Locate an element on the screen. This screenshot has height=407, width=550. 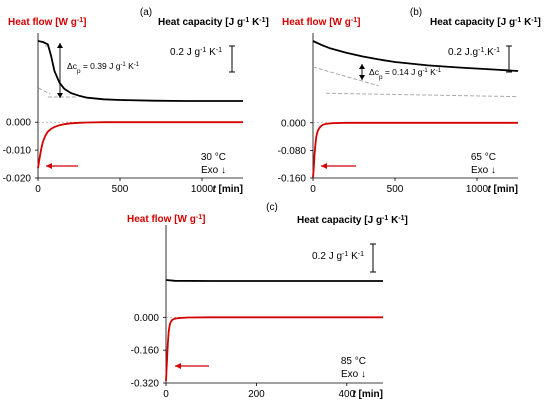
x-tick-label: 200 is located at coordinates (256, 394).